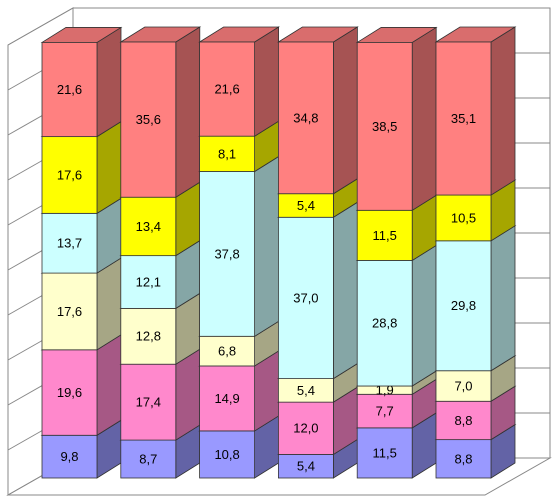 The height and width of the screenshot is (502, 556). I want to click on data-label: 10,5, so click(463, 217).